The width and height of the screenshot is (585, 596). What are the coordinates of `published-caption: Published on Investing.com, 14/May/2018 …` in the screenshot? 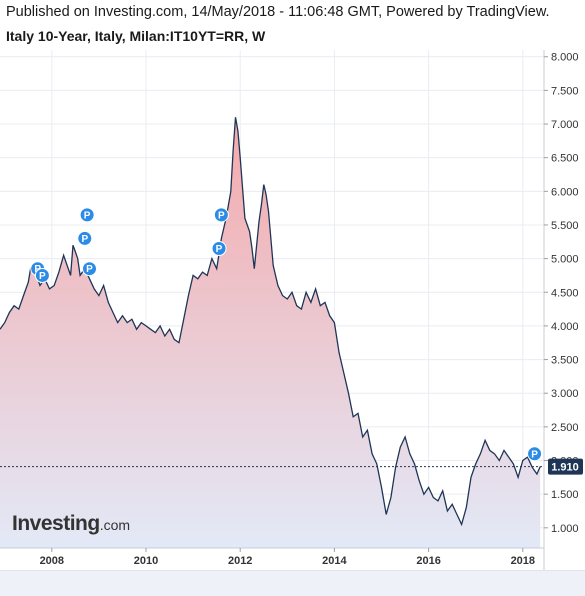 It's located at (278, 12).